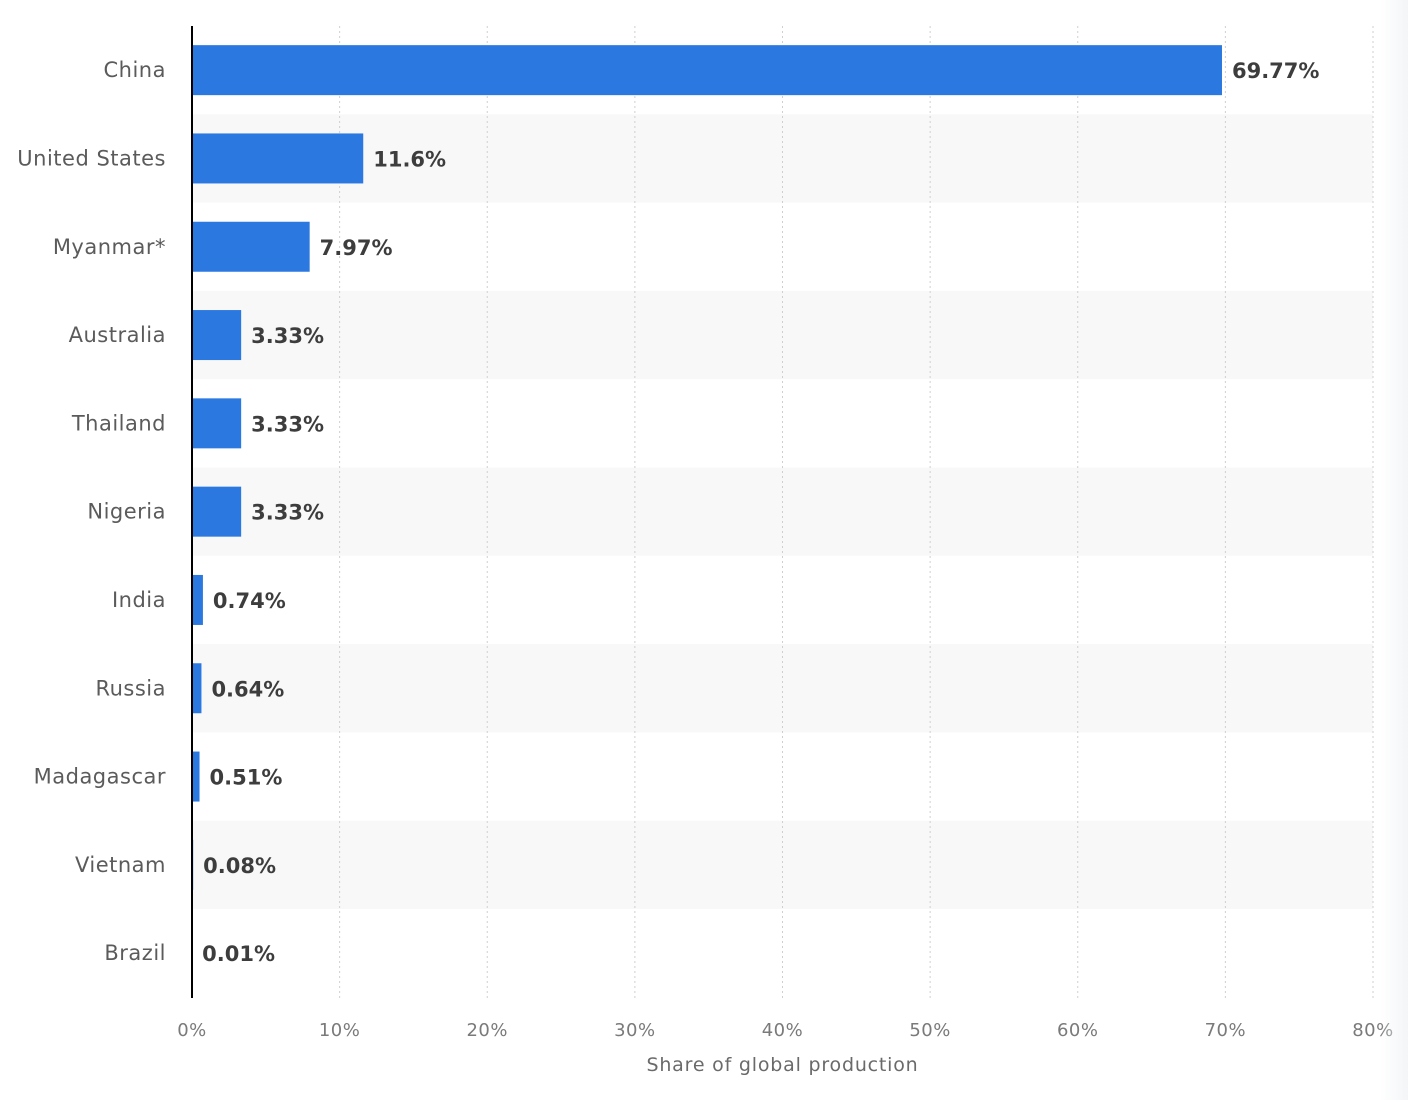  I want to click on value-label: 69.77%, so click(1275, 71).